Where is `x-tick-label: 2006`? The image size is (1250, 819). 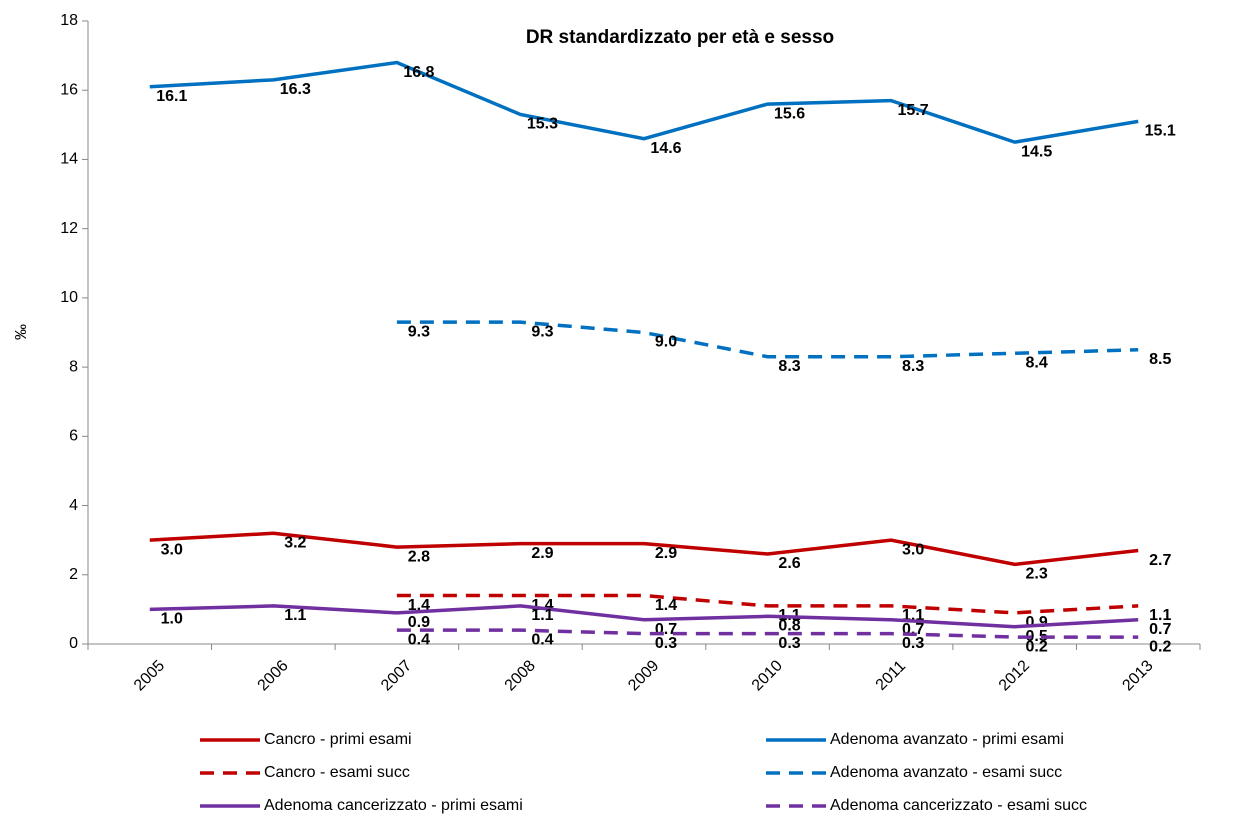
x-tick-label: 2006 is located at coordinates (273, 675).